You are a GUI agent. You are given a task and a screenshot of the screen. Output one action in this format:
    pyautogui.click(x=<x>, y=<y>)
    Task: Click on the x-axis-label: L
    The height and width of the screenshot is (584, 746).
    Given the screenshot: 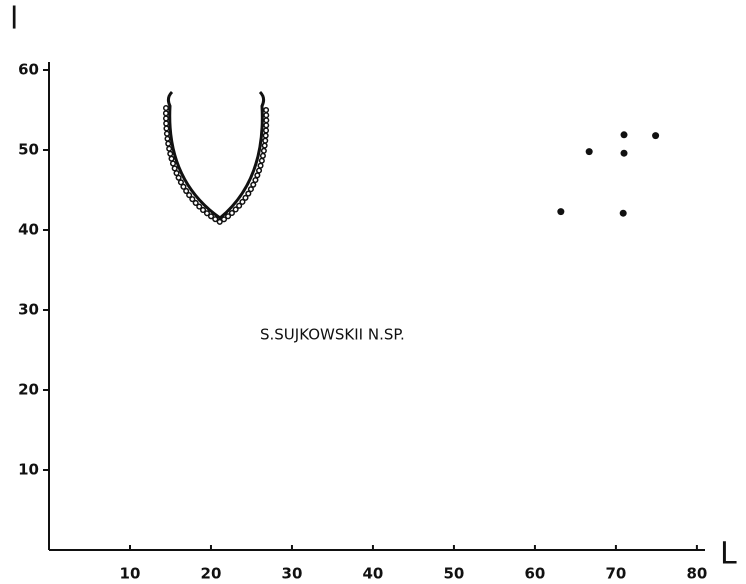 What is the action you would take?
    pyautogui.click(x=728, y=554)
    